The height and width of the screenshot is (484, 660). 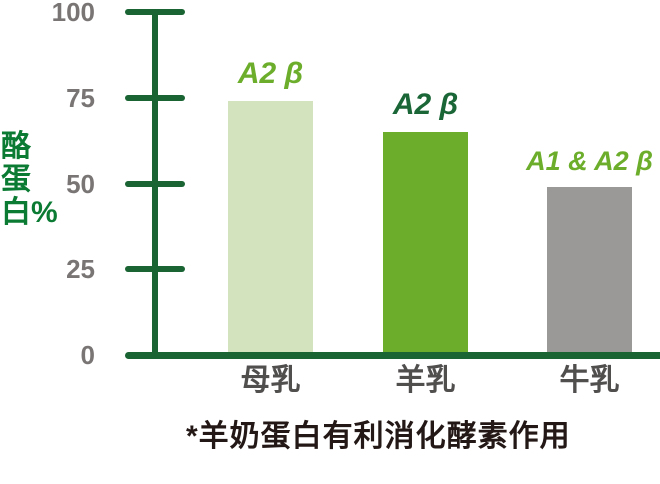 What do you see at coordinates (589, 380) in the screenshot?
I see `category-label-3: 牛乳` at bounding box center [589, 380].